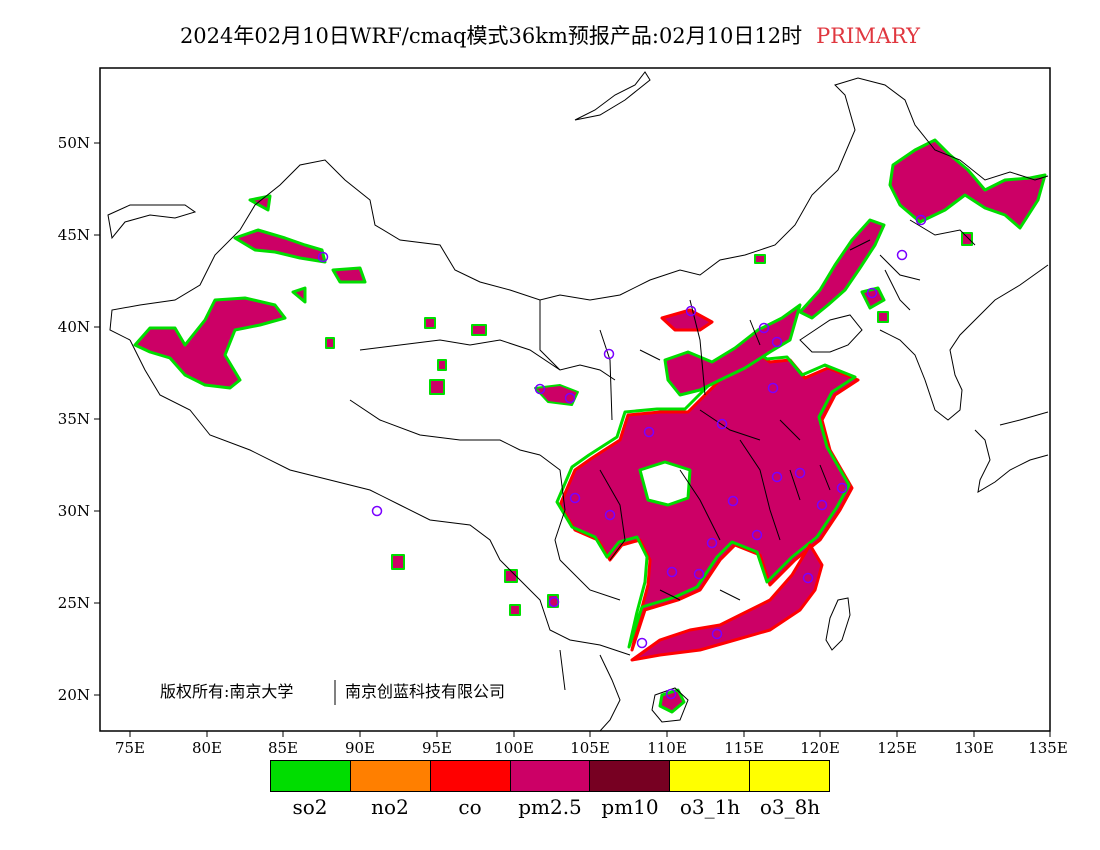 Image resolution: width=1100 pixels, height=850 pixels. I want to click on lon-label-110: 110E, so click(667, 748).